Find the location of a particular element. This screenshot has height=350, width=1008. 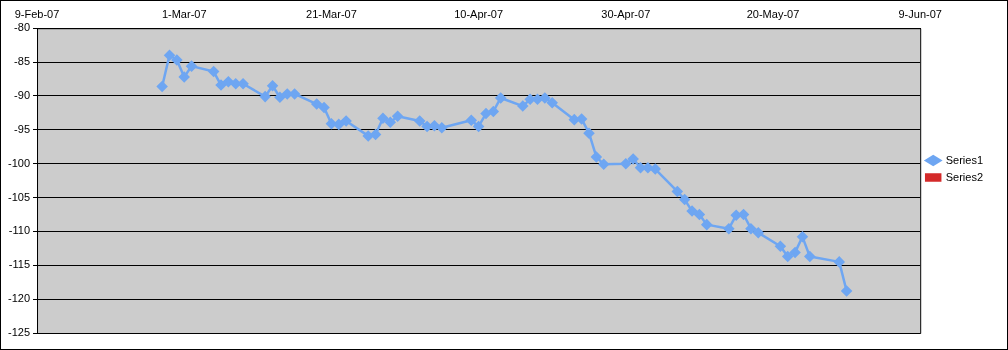

y-tick-label: -125 is located at coordinates (19, 332).